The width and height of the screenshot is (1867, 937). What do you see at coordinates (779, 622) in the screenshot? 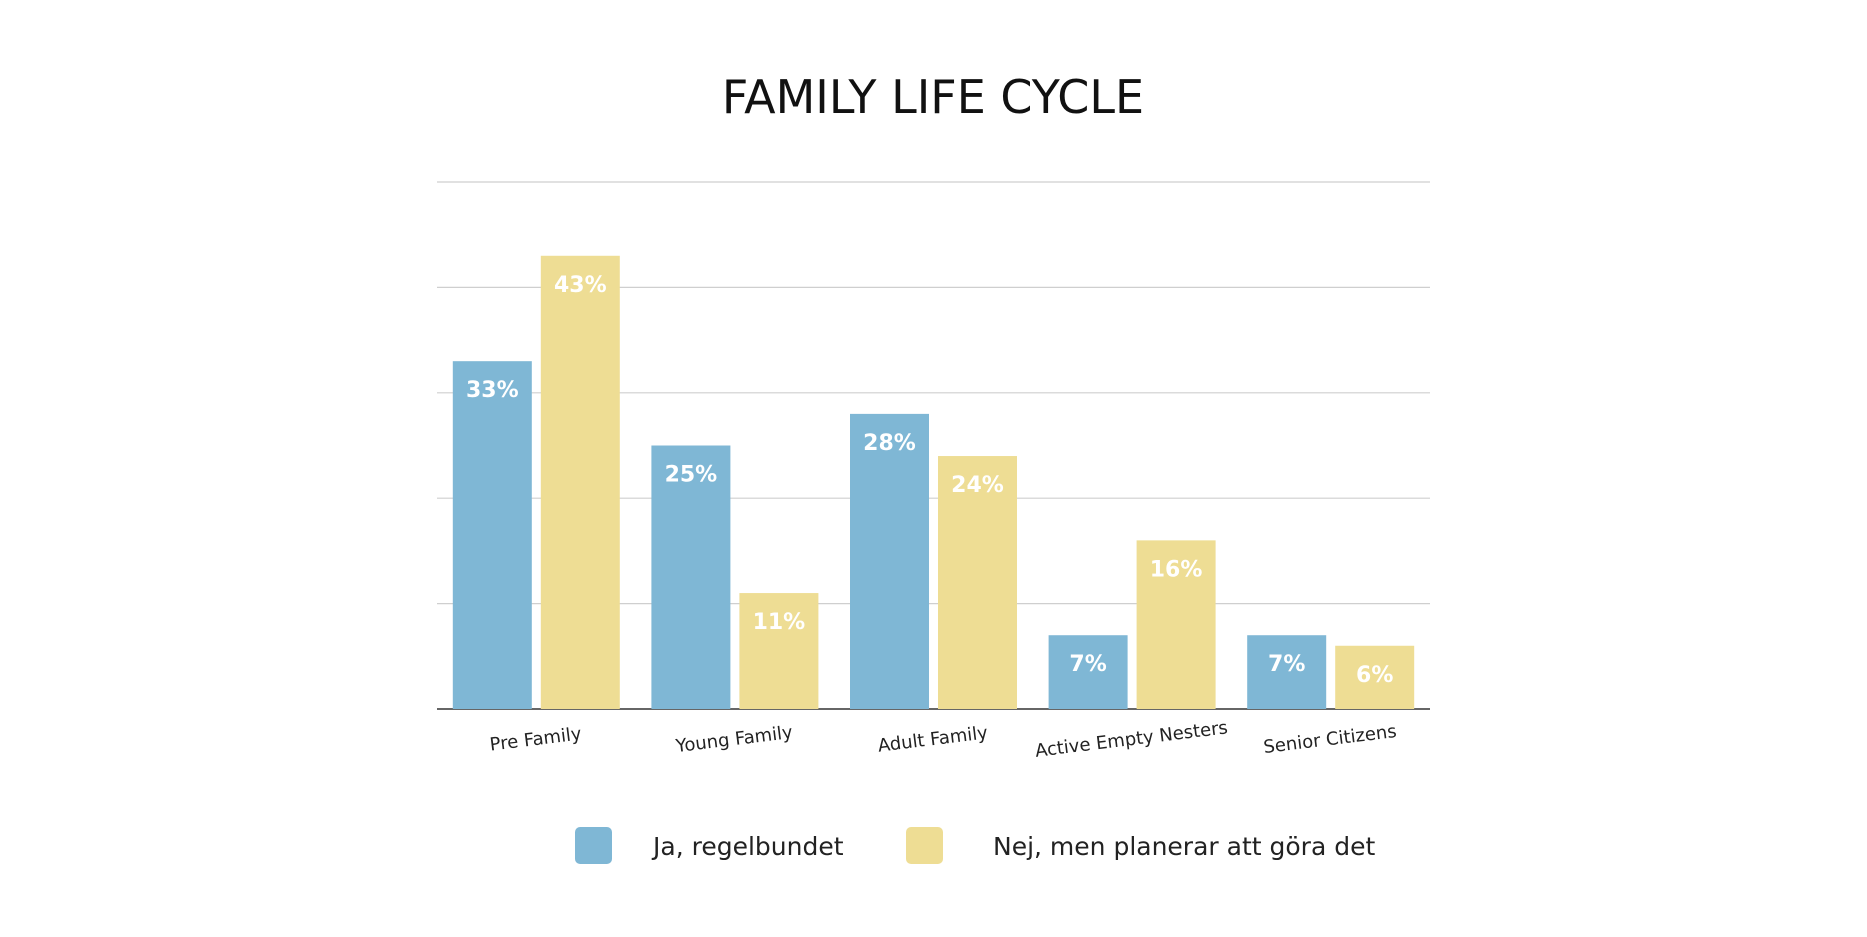
I see `data-label: 11%` at bounding box center [779, 622].